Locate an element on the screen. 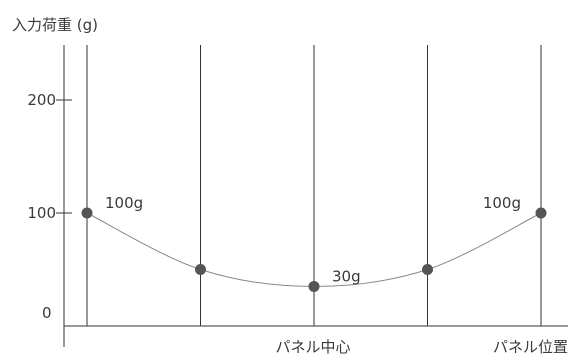 This screenshot has height=356, width=571. y-axis-label: 入力荷重 (g) is located at coordinates (55, 25).